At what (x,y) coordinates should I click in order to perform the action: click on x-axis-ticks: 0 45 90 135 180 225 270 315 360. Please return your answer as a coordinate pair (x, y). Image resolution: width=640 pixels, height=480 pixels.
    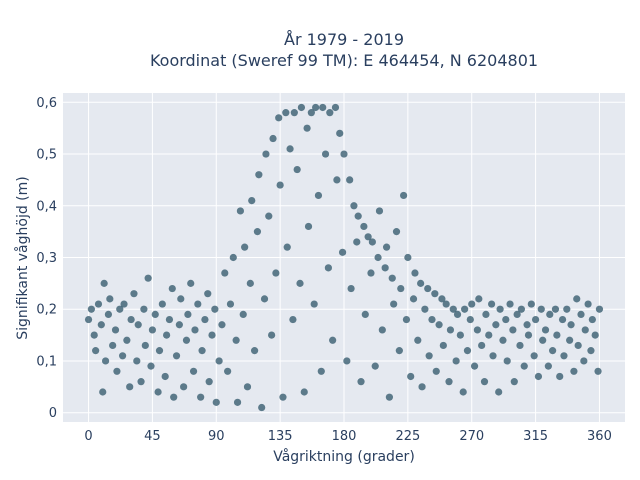
    Looking at the image, I should click on (347, 436).